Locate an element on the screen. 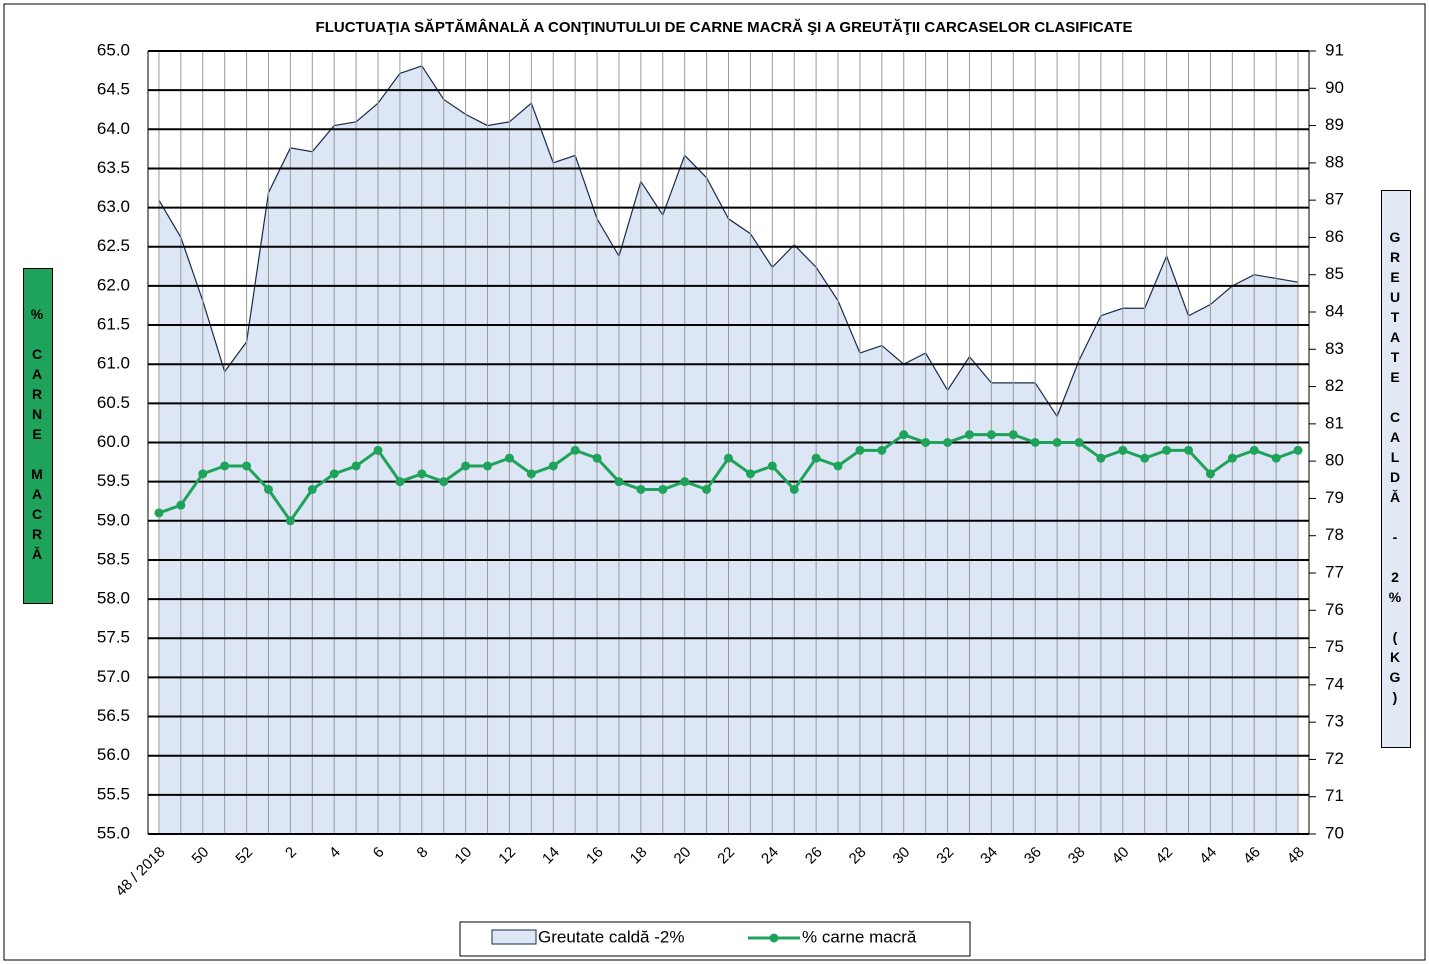 The width and height of the screenshot is (1429, 964). y-tick-label: 56.5 is located at coordinates (113, 715).